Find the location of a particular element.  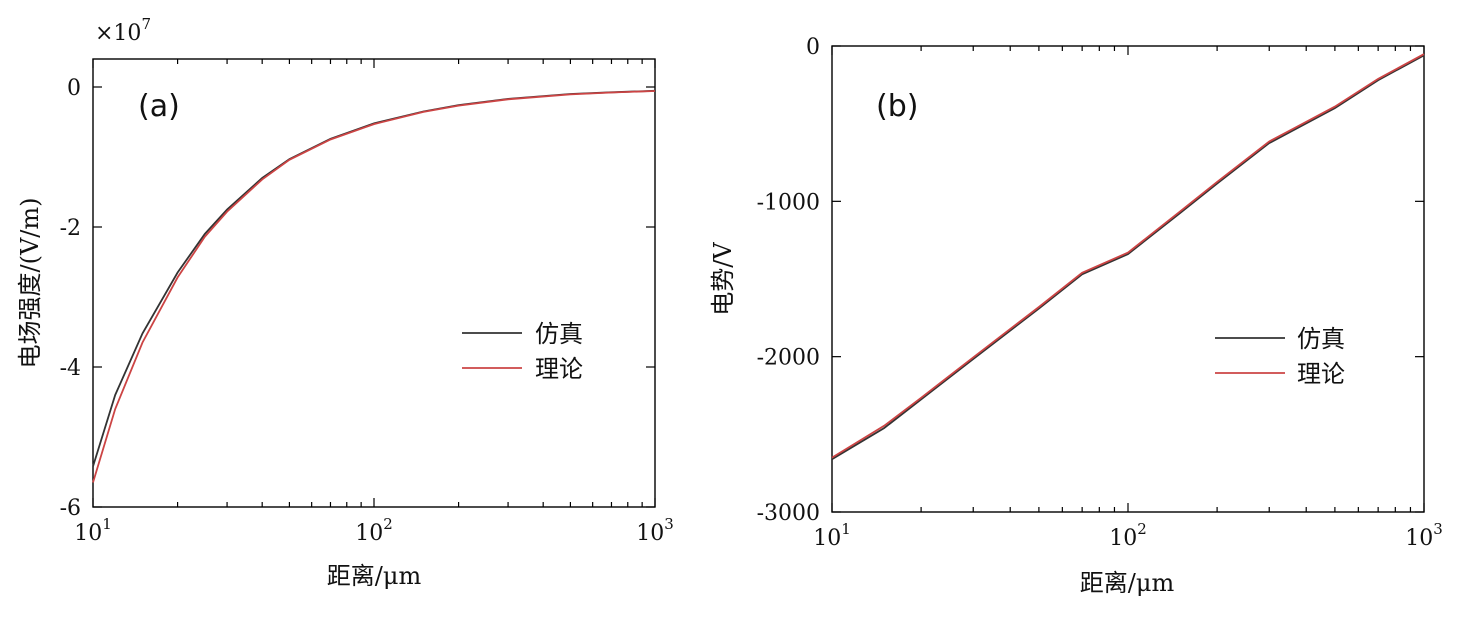

y-tick-label: -6 is located at coordinates (70, 508).